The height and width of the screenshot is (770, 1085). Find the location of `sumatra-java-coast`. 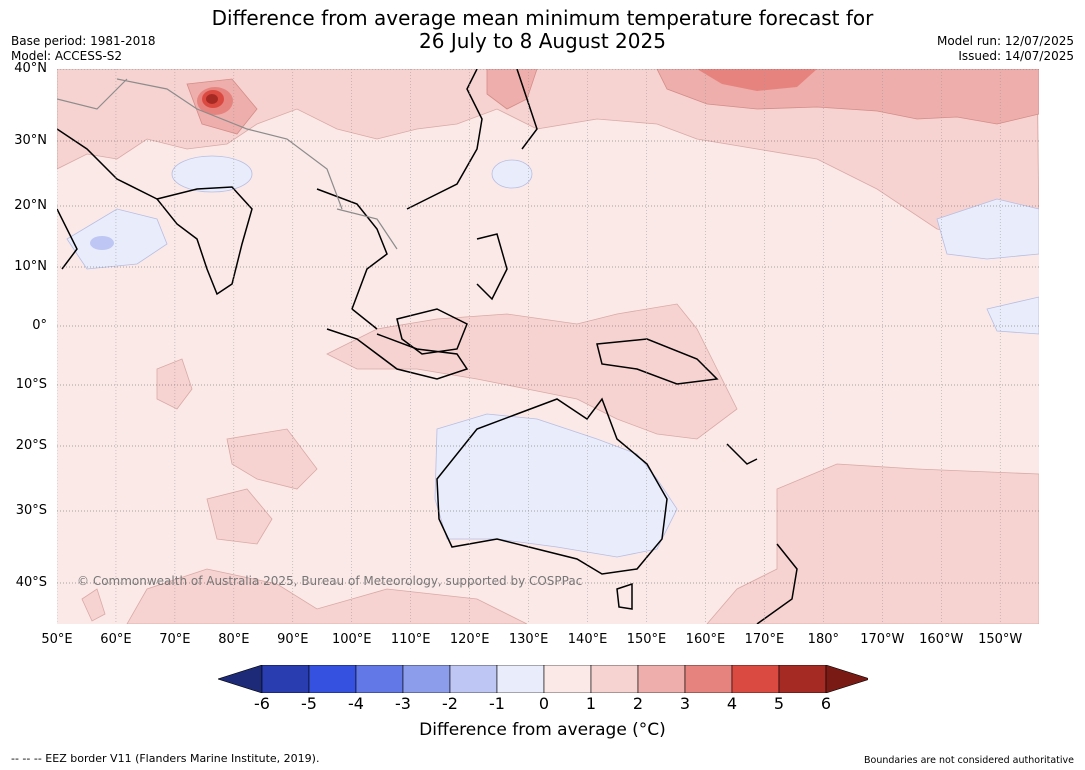

sumatra-java-coast is located at coordinates (397, 354).